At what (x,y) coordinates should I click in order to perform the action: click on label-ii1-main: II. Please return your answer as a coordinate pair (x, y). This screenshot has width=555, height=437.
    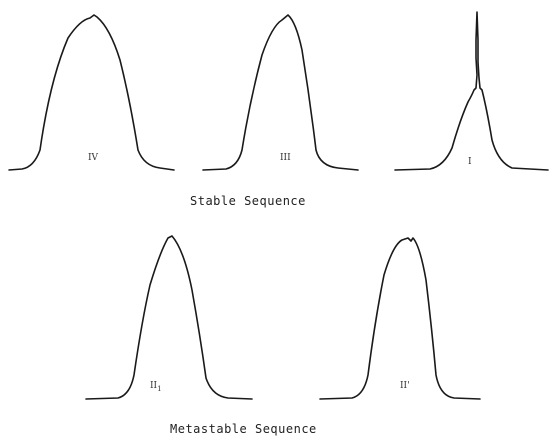
    Looking at the image, I should click on (154, 386).